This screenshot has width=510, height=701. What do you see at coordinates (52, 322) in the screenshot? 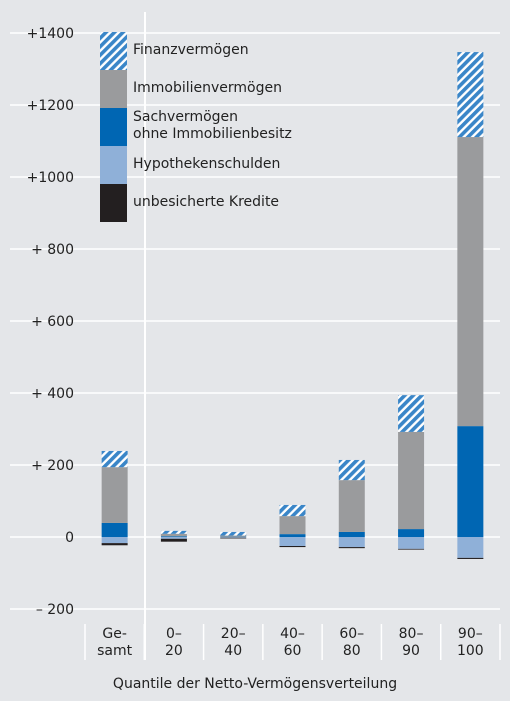
I see `y-tick-label: + 600` at bounding box center [52, 322].